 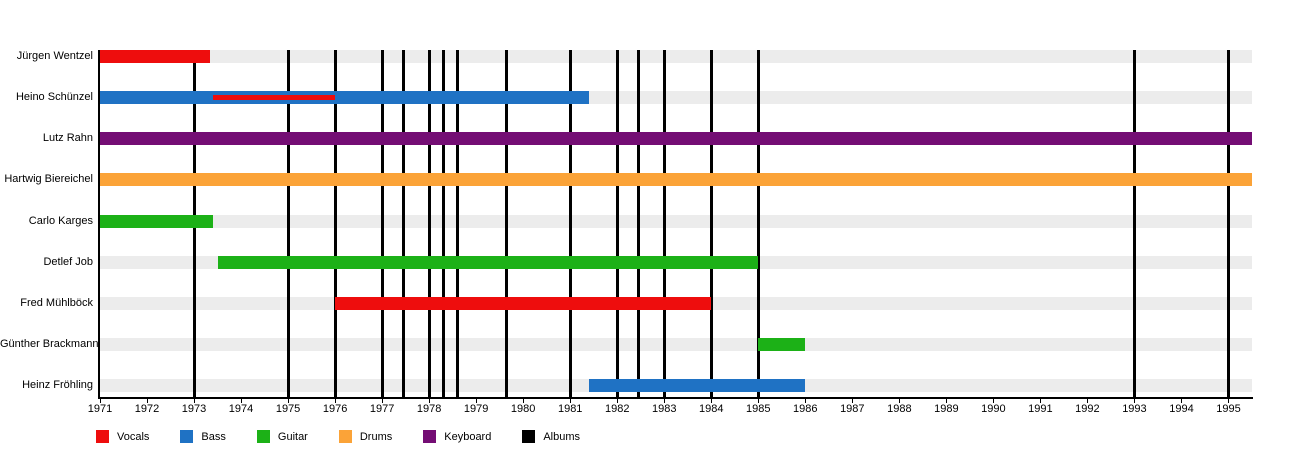 I want to click on member-label: Jürgen Wentzel, so click(x=54, y=56).